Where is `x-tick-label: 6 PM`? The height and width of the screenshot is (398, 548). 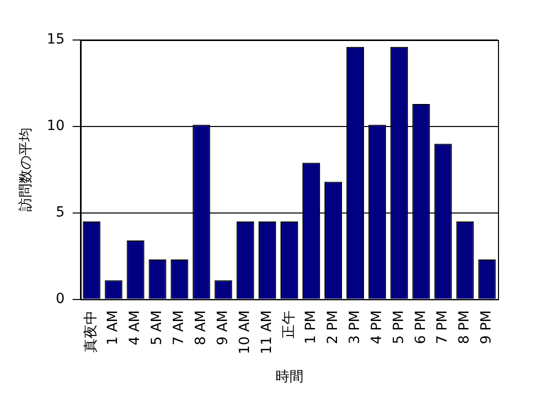
x-tick-label: 6 PM is located at coordinates (420, 327).